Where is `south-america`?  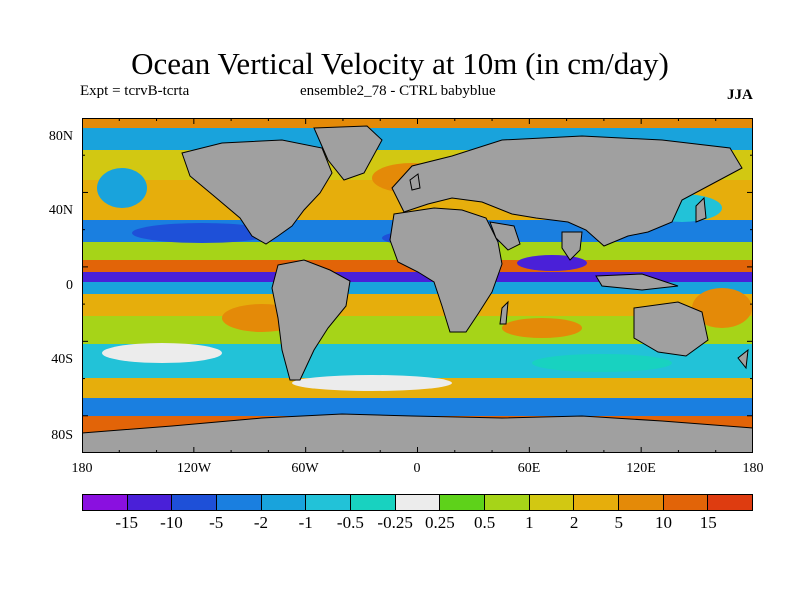
south-america is located at coordinates (311, 320).